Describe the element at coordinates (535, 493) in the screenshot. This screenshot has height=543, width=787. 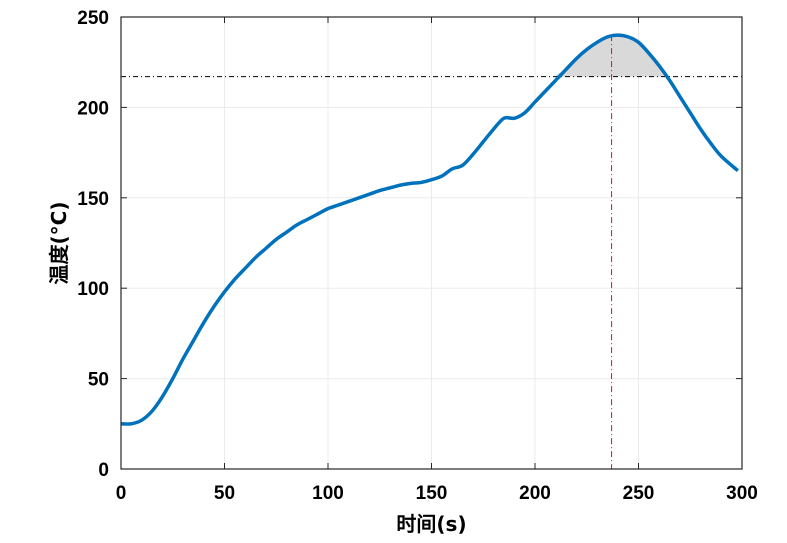
I see `x-tick-label: 200` at that location.